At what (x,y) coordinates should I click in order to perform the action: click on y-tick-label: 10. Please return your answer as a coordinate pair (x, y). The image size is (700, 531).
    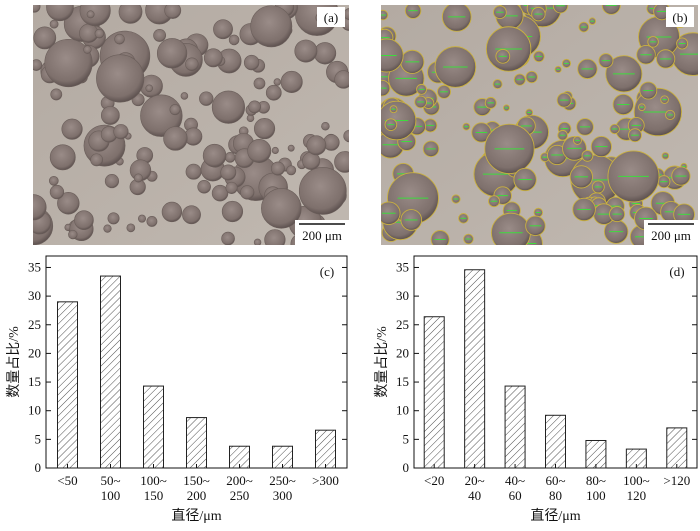
    Looking at the image, I should click on (402, 410).